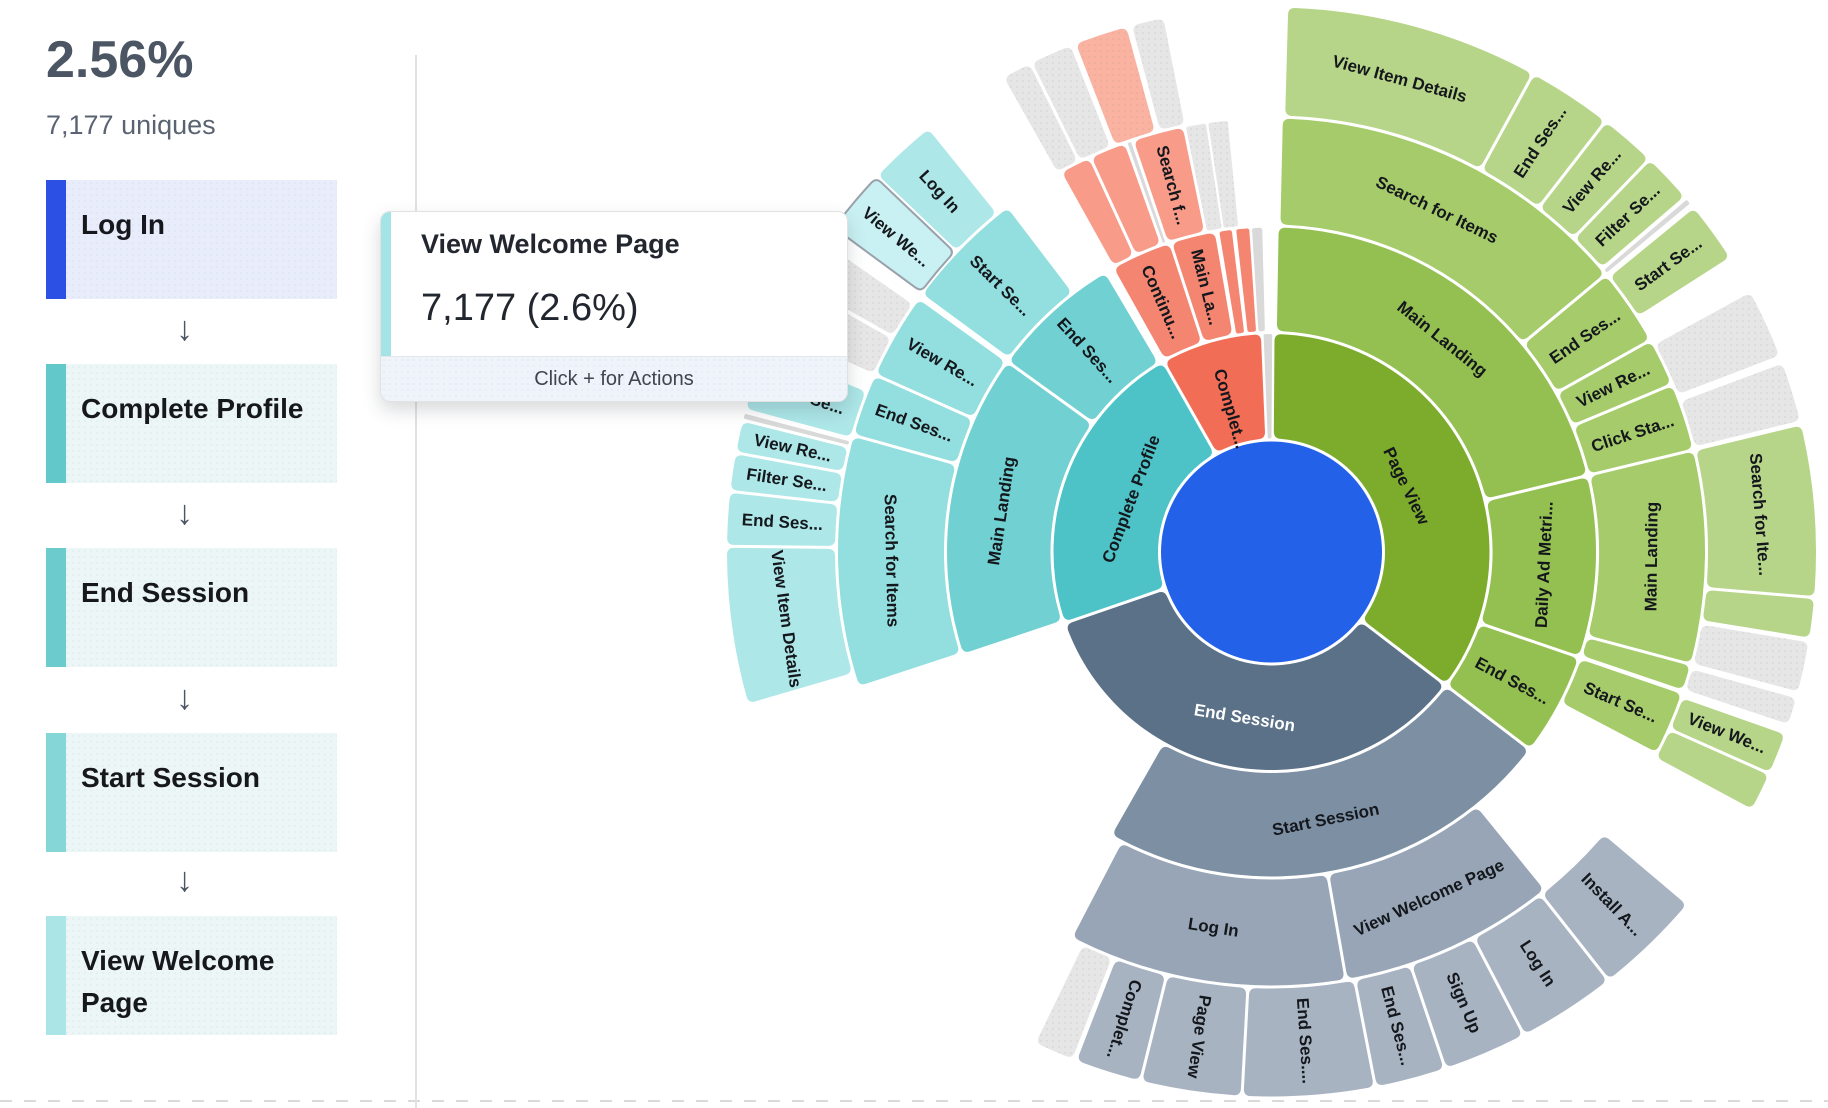 Image resolution: width=1828 pixels, height=1108 pixels. I want to click on svg-text: Search for Items, so click(892, 561).